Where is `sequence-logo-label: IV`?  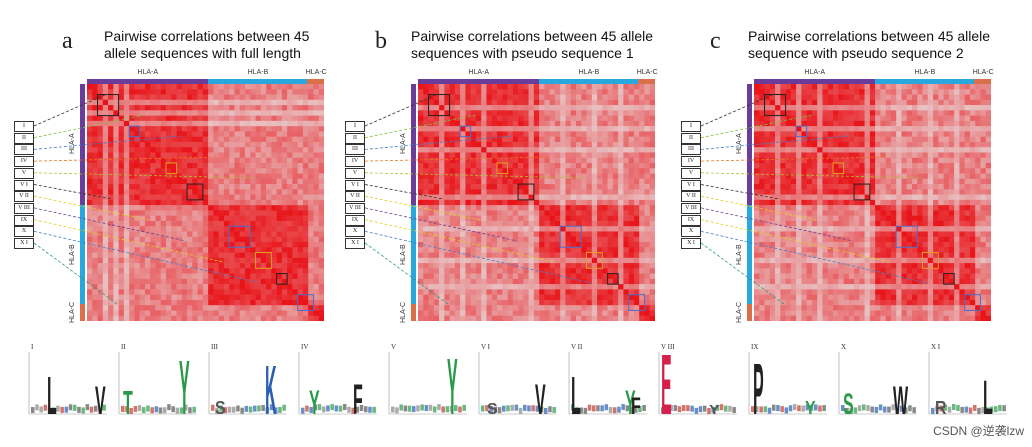 sequence-logo-label: IV is located at coordinates (305, 347).